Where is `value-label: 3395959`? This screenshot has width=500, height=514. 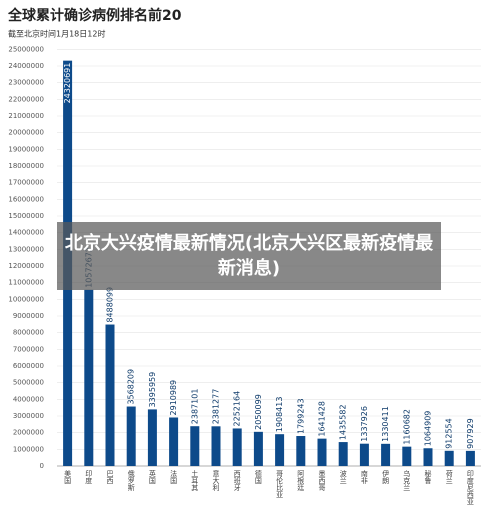 value-label: 3395959 is located at coordinates (152, 390).